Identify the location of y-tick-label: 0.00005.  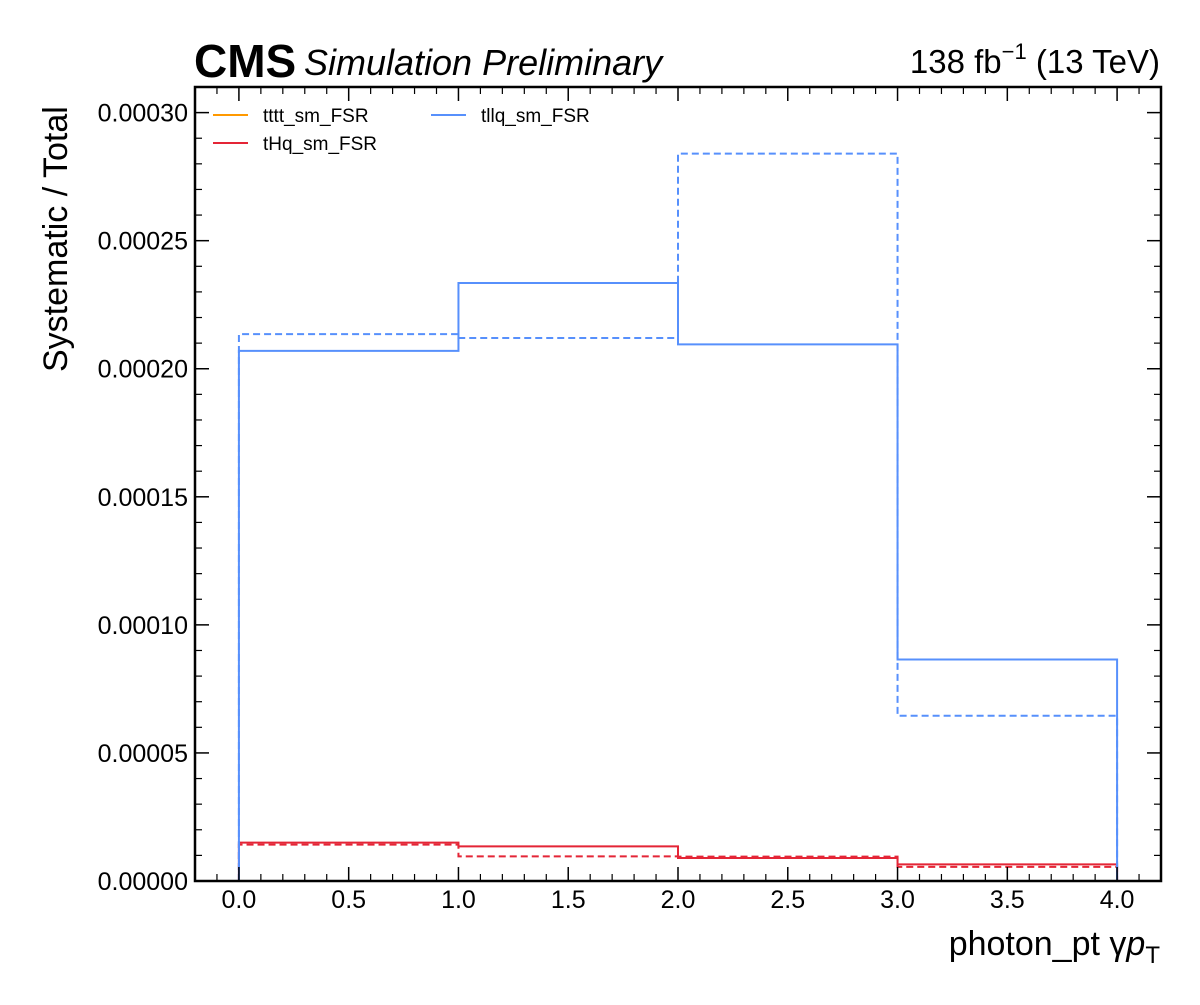
(143, 754).